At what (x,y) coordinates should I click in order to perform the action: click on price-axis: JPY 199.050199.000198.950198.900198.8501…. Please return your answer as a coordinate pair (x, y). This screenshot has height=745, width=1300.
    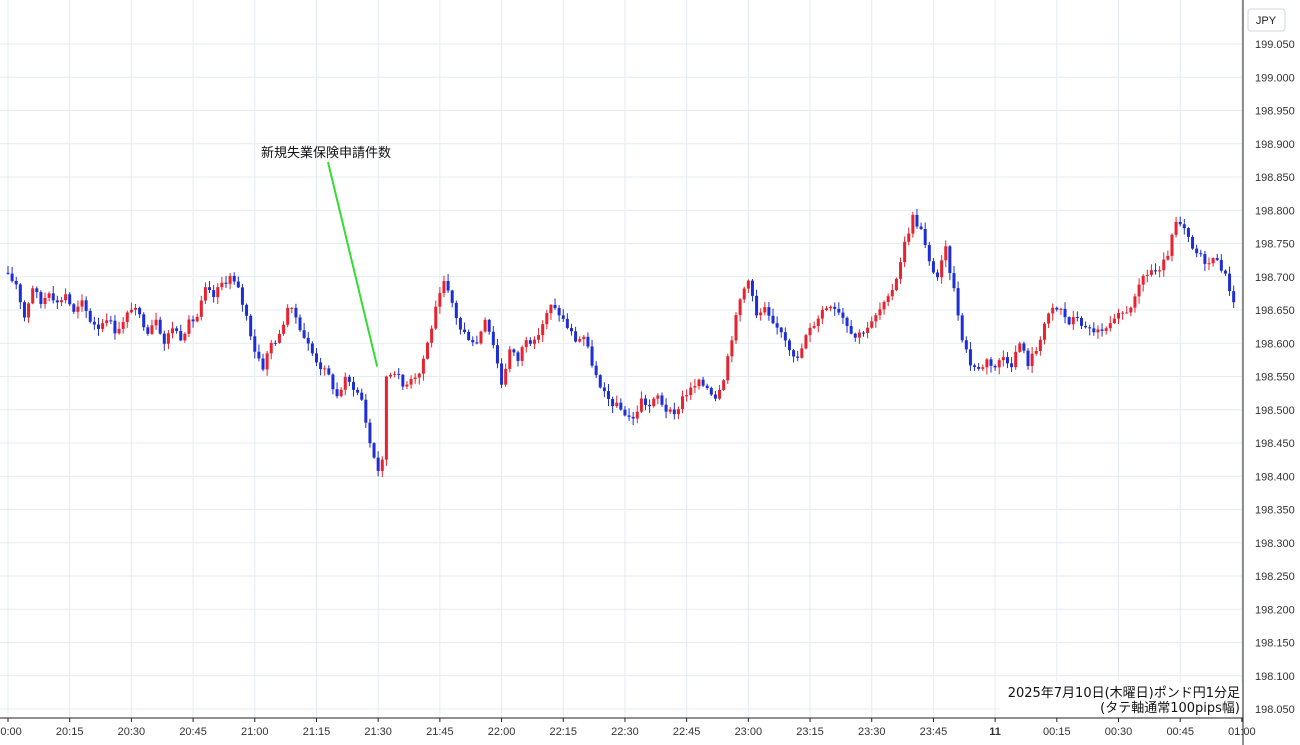
    Looking at the image, I should click on (1271, 372).